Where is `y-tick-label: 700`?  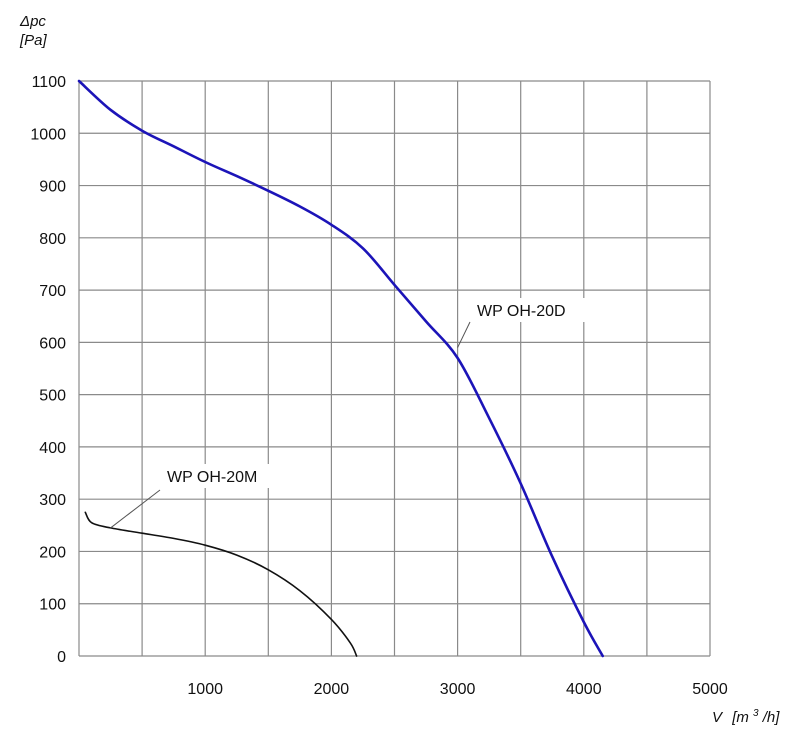 y-tick-label: 700 is located at coordinates (52, 291).